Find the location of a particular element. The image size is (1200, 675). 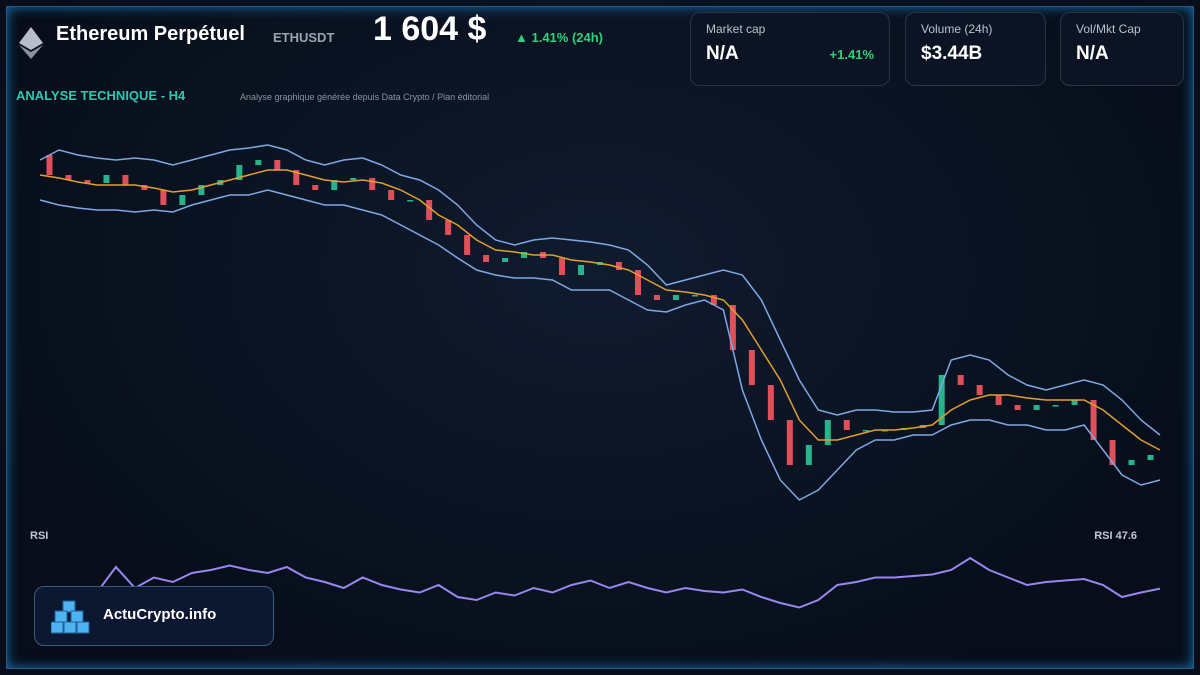

eth-icon is located at coordinates (31, 43).